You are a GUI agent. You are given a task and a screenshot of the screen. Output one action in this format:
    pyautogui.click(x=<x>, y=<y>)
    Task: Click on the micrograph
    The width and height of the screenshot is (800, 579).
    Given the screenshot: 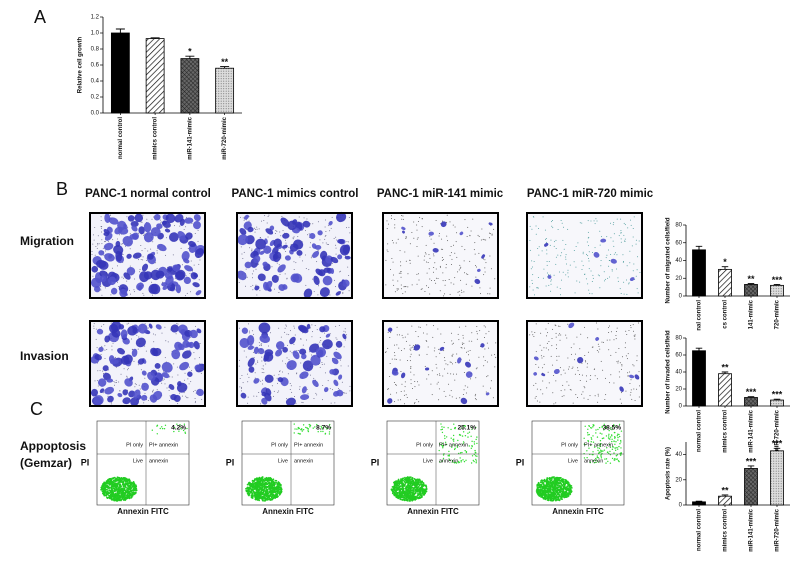 What is the action you would take?
    pyautogui.click(x=584, y=363)
    